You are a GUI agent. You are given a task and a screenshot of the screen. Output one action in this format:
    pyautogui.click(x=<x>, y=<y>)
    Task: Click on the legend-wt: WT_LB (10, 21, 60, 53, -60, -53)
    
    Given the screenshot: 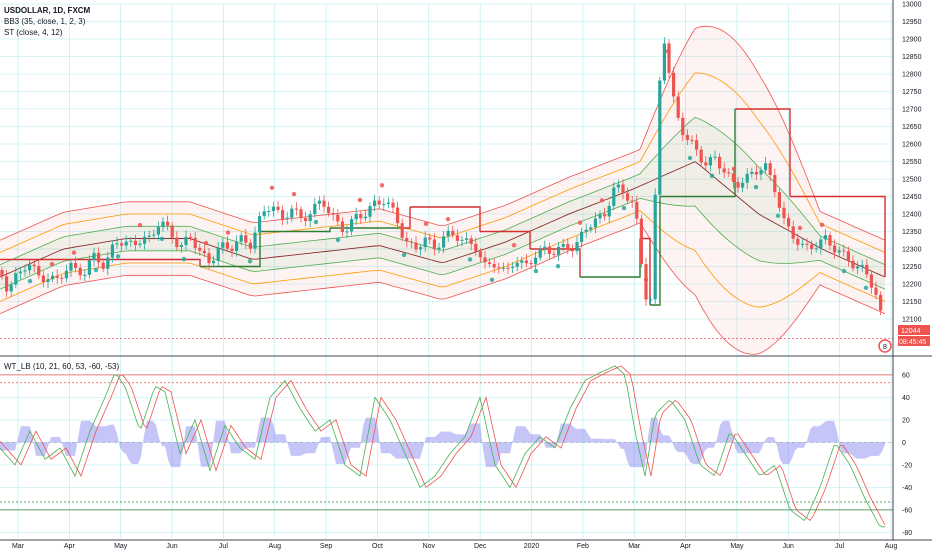 What is the action you would take?
    pyautogui.click(x=62, y=366)
    